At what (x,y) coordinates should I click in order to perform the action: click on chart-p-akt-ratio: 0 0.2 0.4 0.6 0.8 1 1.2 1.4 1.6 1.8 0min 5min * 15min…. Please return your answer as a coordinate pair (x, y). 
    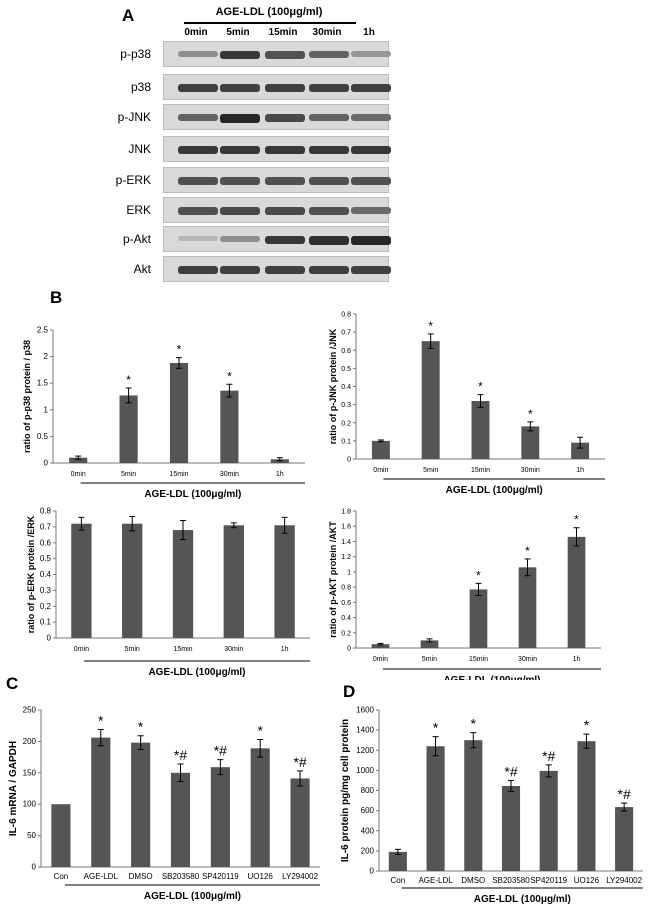
    Looking at the image, I should click on (464, 594).